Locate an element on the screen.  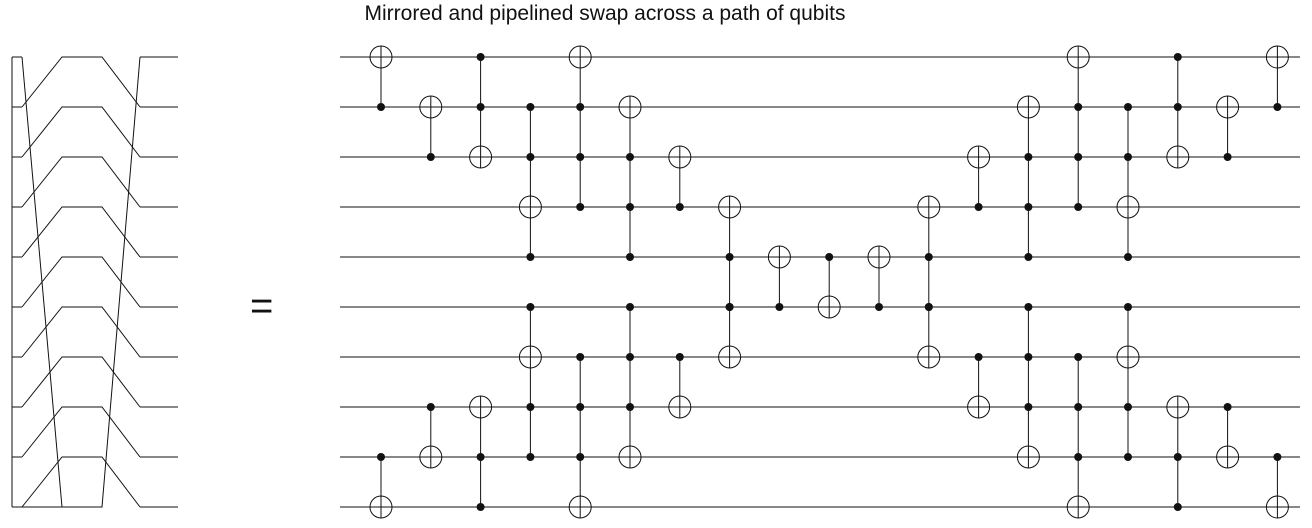
swap-long-strand is located at coordinates (81, 282).